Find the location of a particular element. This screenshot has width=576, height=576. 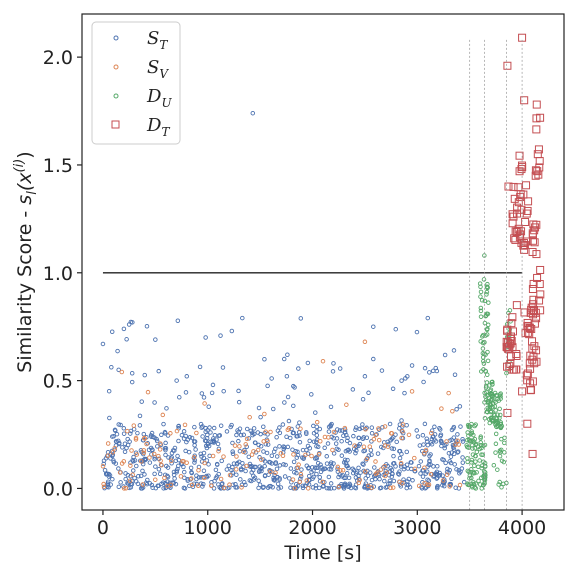

y-axis-label-l: l is located at coordinates (32, 193).